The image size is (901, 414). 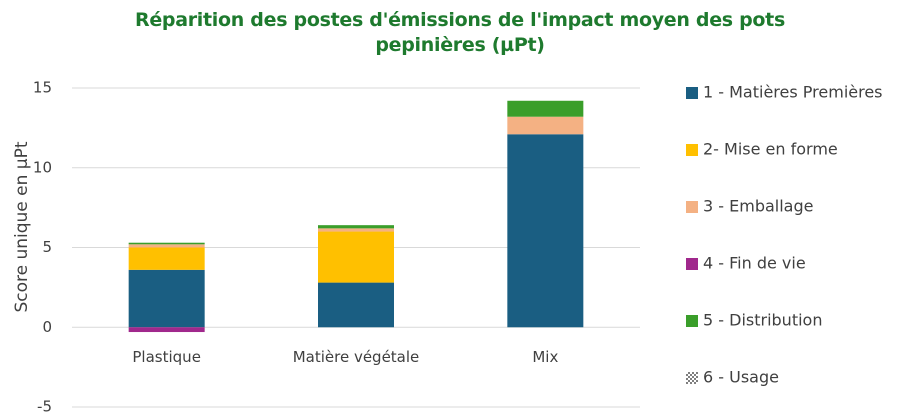 What do you see at coordinates (754, 263) in the screenshot?
I see `legend-label: 4 - Fin de vie` at bounding box center [754, 263].